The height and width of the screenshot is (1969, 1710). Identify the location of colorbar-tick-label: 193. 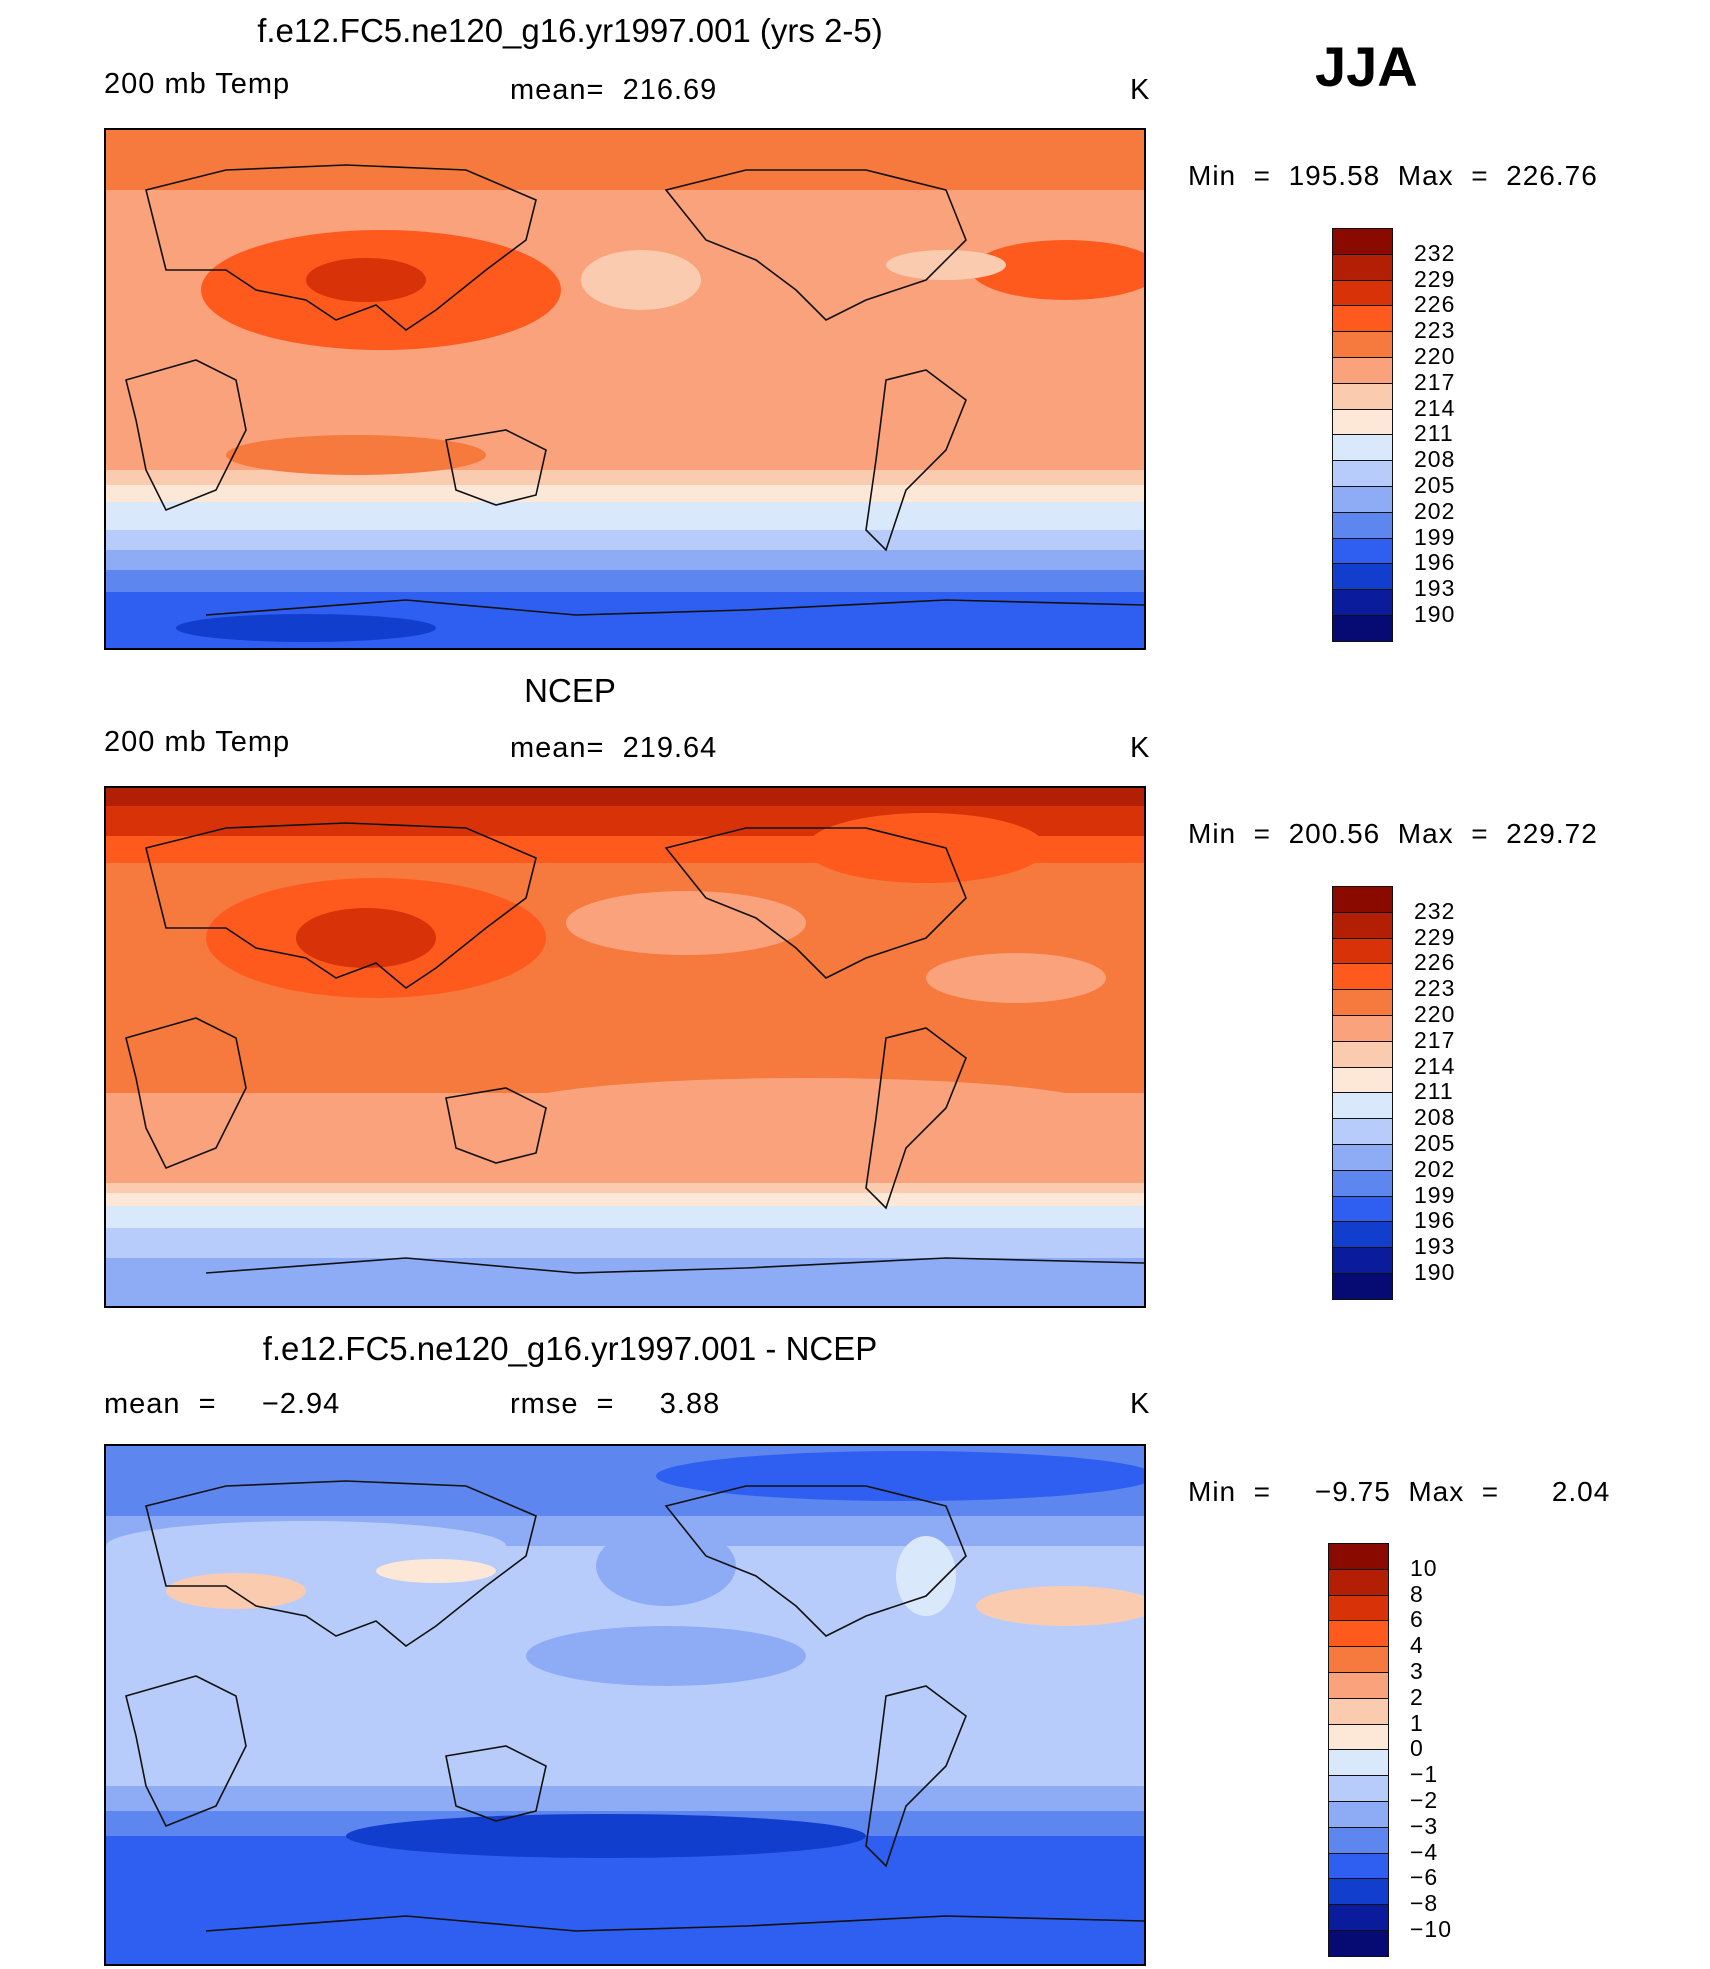
(1435, 1246).